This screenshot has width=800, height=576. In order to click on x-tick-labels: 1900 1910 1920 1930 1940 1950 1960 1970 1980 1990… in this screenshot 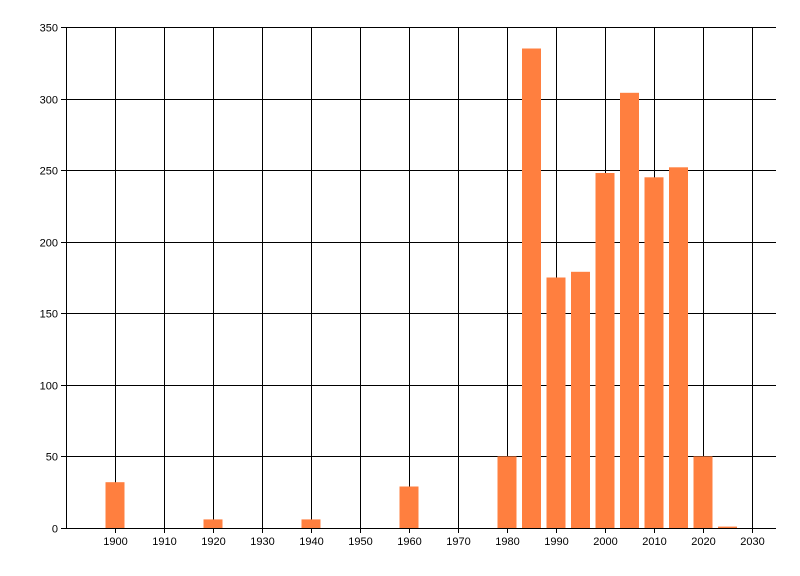, I will do `click(433, 542)`.